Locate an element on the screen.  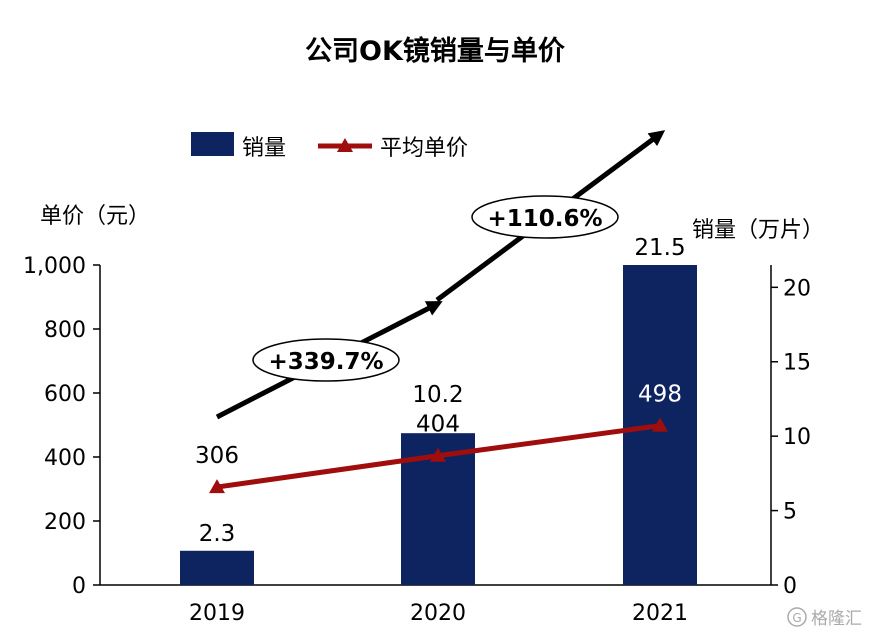
left-axis-tick-label: 0 is located at coordinates (79, 586).